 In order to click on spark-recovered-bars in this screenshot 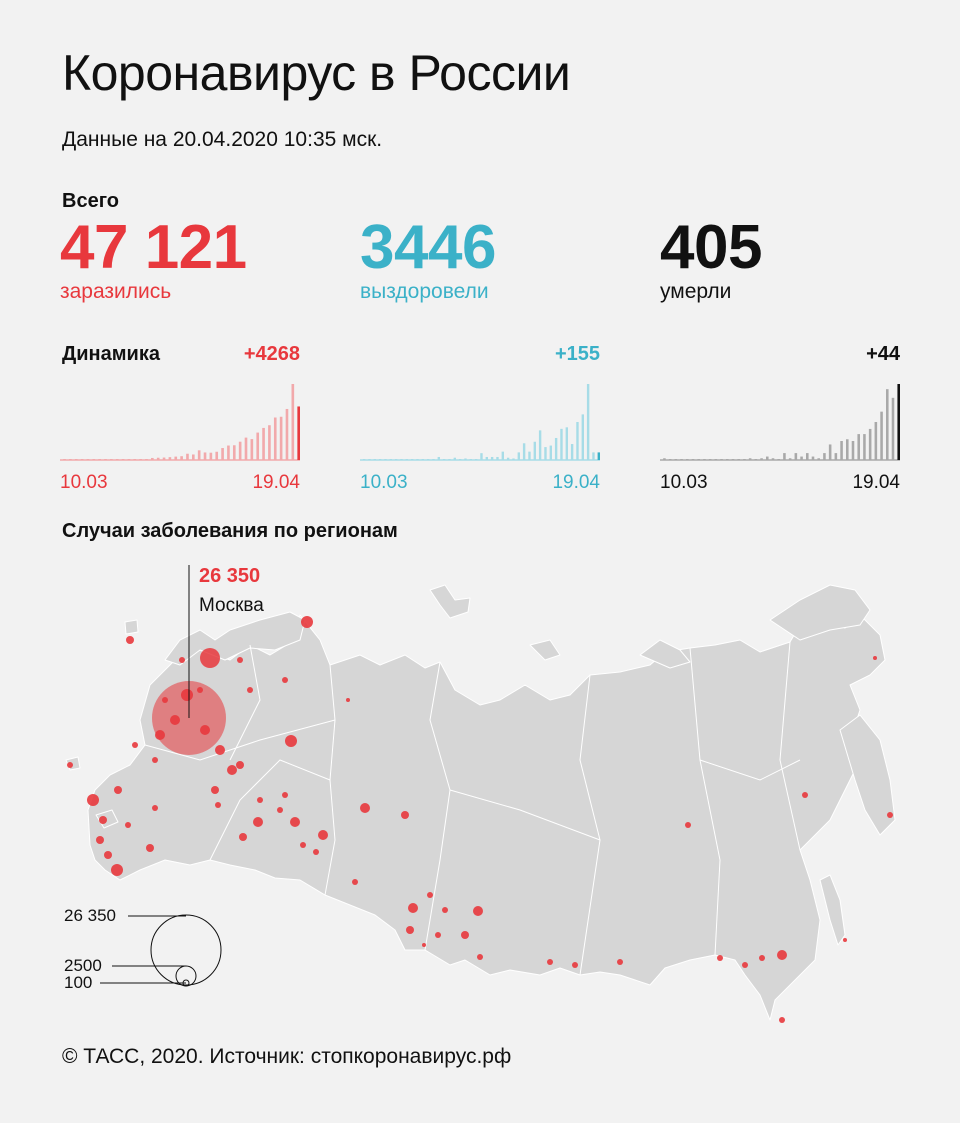, I will do `click(480, 422)`.